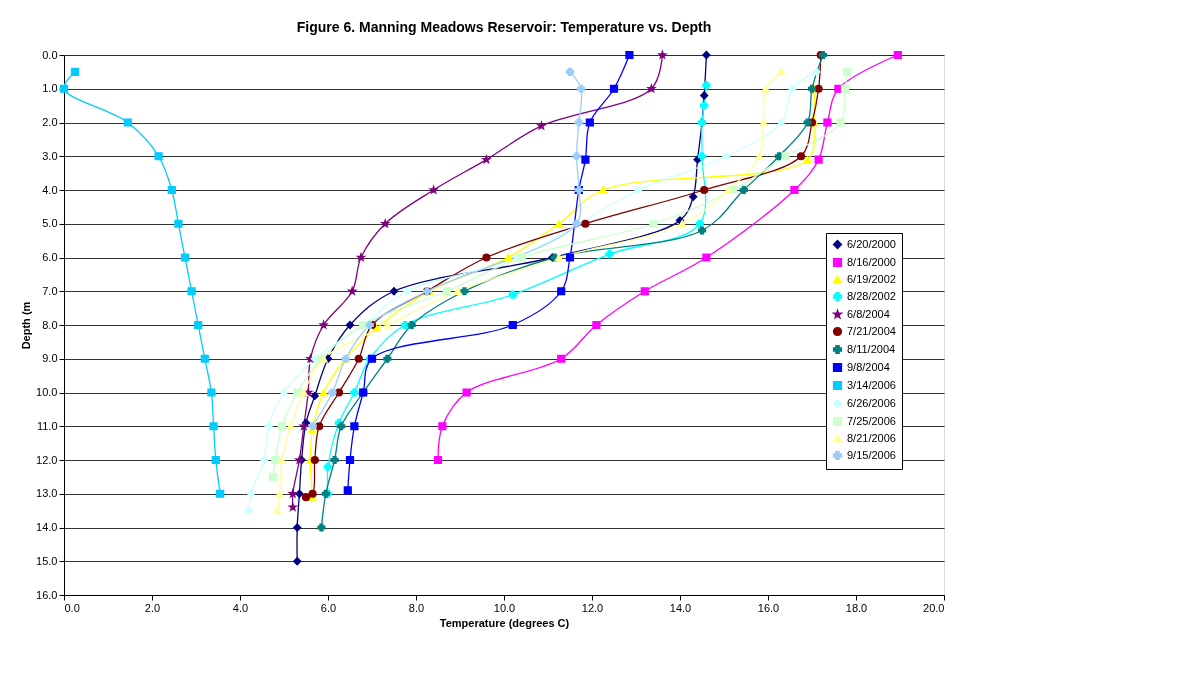  What do you see at coordinates (871, 437) in the screenshot?
I see `legend-label: 8/21/2006` at bounding box center [871, 437].